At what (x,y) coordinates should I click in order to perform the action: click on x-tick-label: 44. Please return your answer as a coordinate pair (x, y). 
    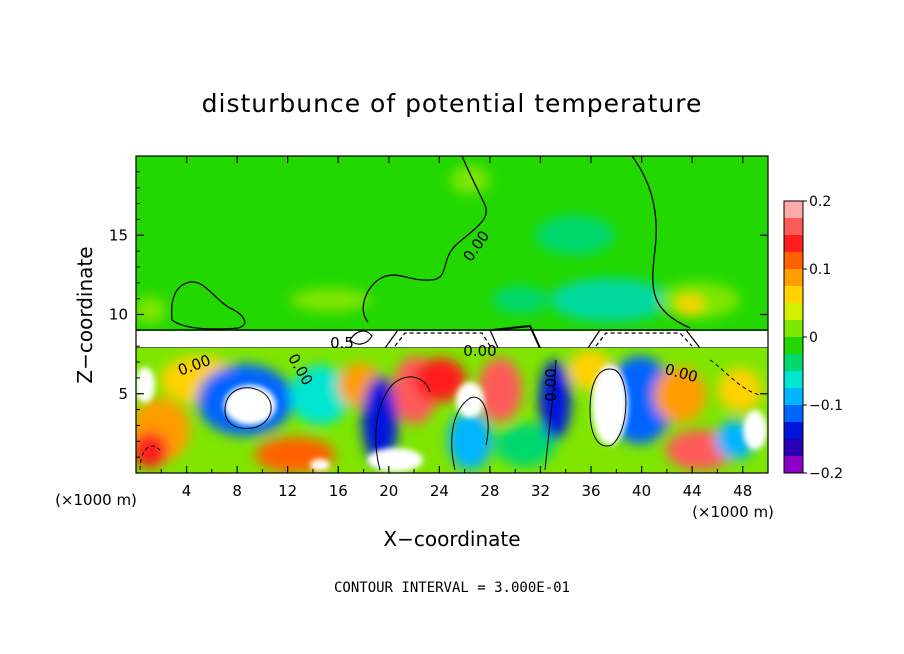
    Looking at the image, I should click on (692, 491).